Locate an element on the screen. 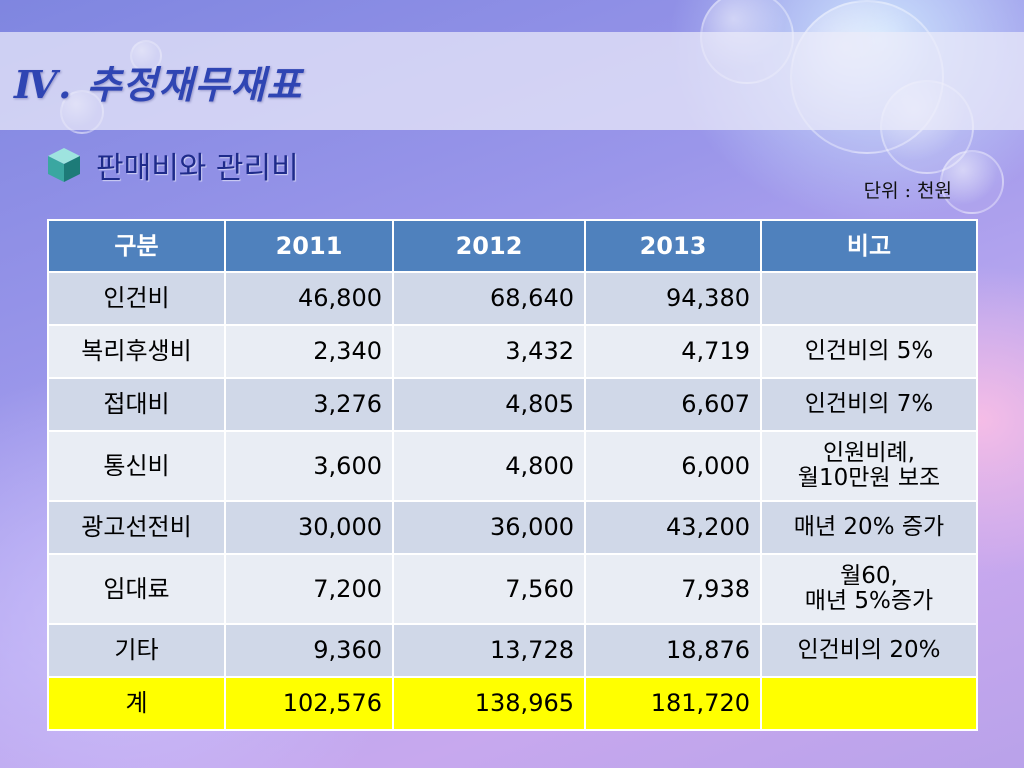 This screenshot has width=1024, height=768. note-line: 매년 5%증가 is located at coordinates (869, 601).